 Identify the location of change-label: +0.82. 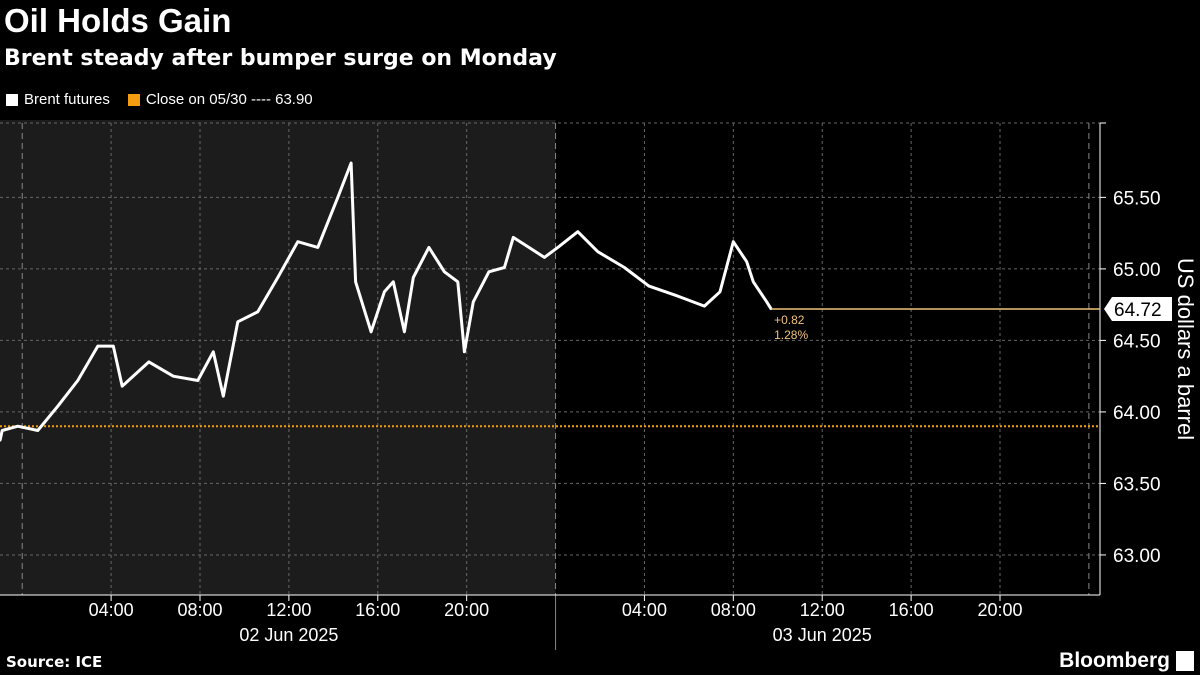
(789, 320).